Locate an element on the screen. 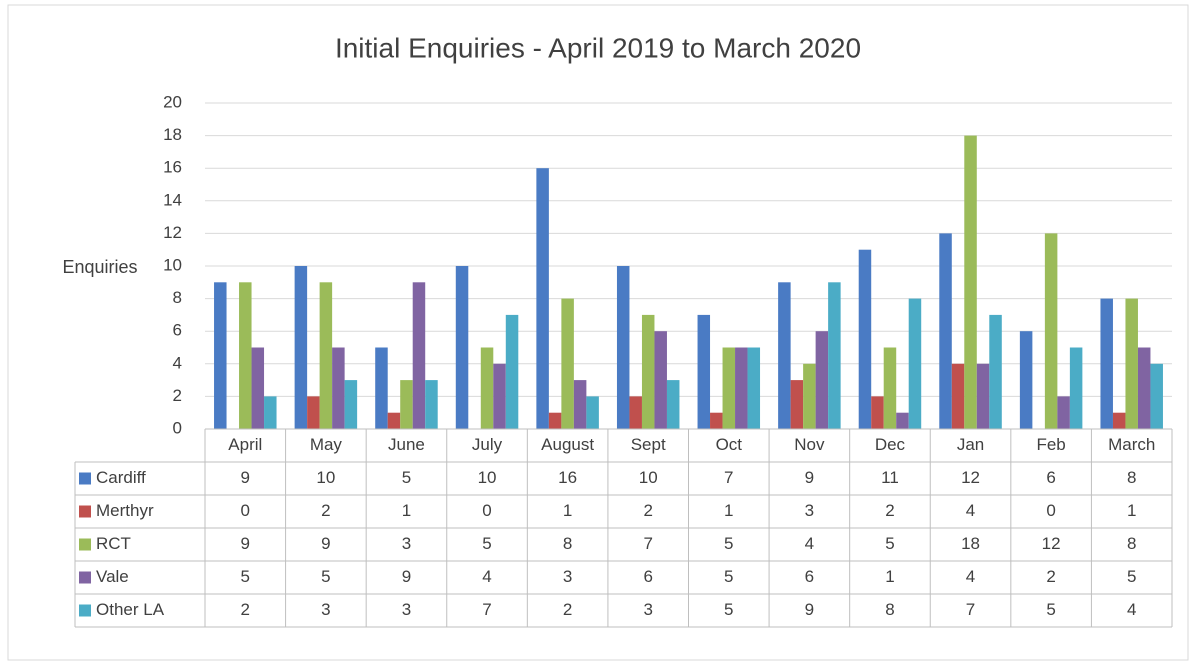 The width and height of the screenshot is (1197, 666). legend-label: Other LA is located at coordinates (130, 609).